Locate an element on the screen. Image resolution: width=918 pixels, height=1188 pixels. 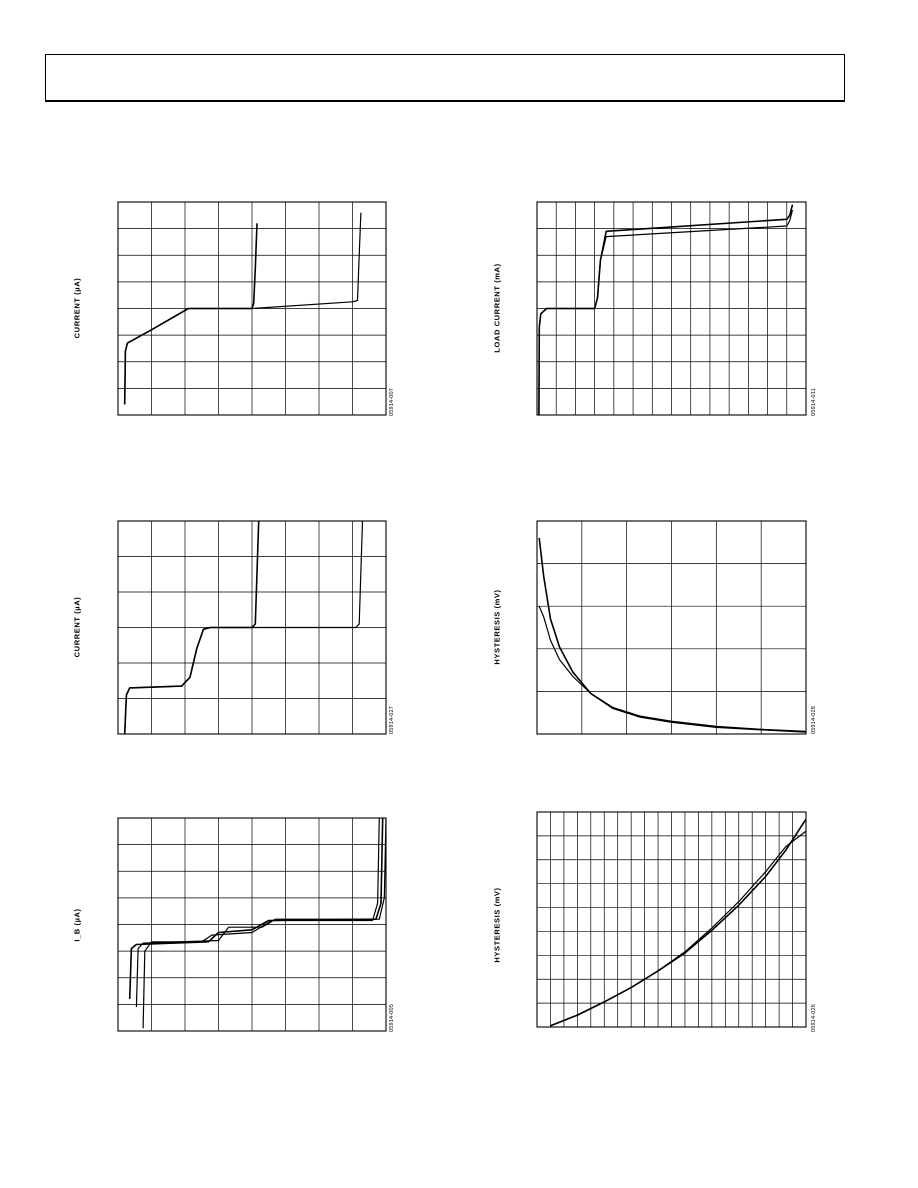
y-axis-label: HYSTERESIS (mV) is located at coordinates (497, 925).